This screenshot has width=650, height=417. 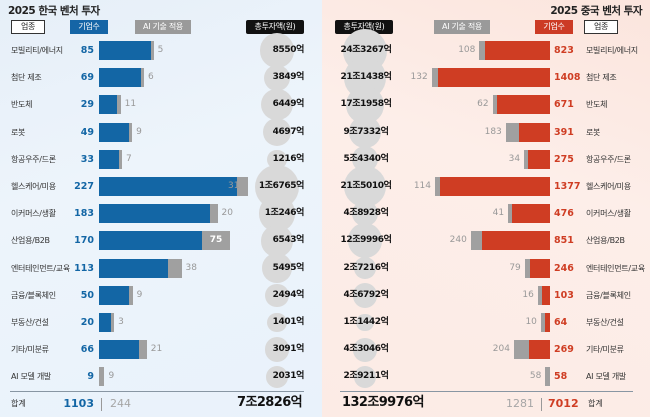 What do you see at coordinates (601, 78) in the screenshot?
I see `china-category-label: 첨단 제조` at bounding box center [601, 78].